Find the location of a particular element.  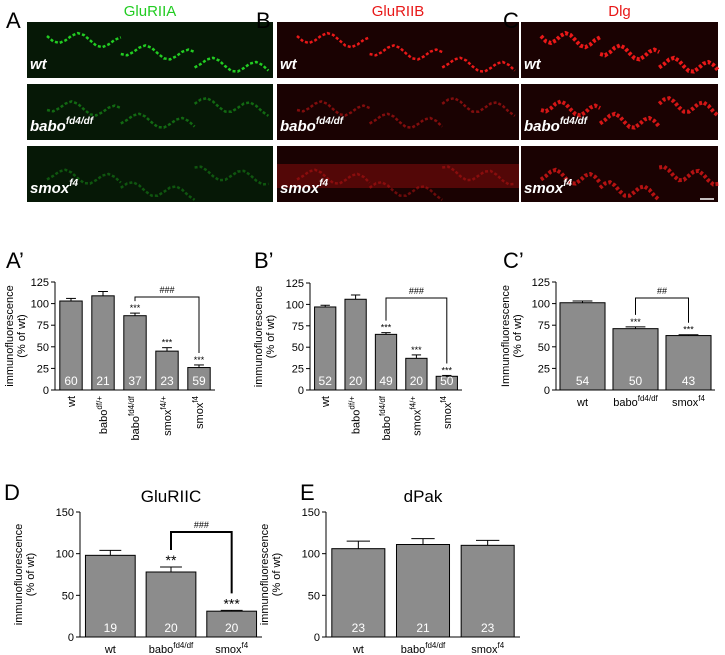

bracket-label: ### is located at coordinates (166, 290).